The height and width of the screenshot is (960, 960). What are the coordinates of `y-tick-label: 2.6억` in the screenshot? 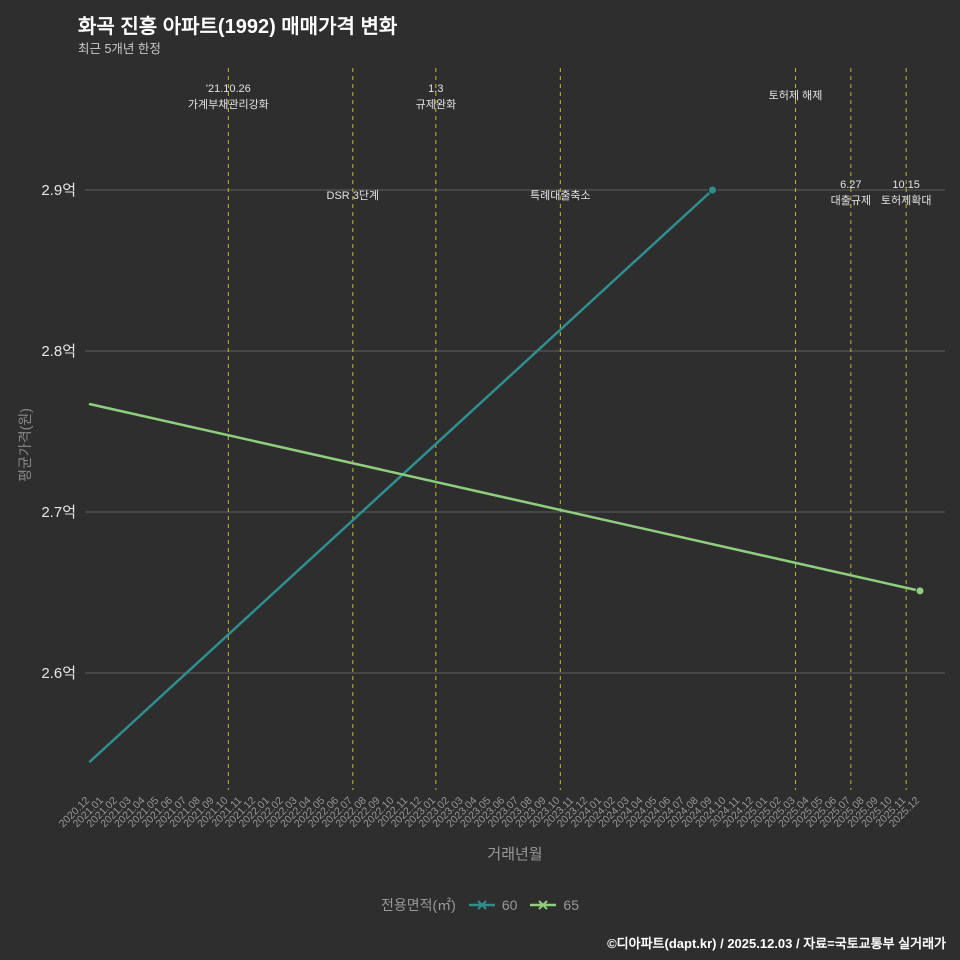 It's located at (58, 673).